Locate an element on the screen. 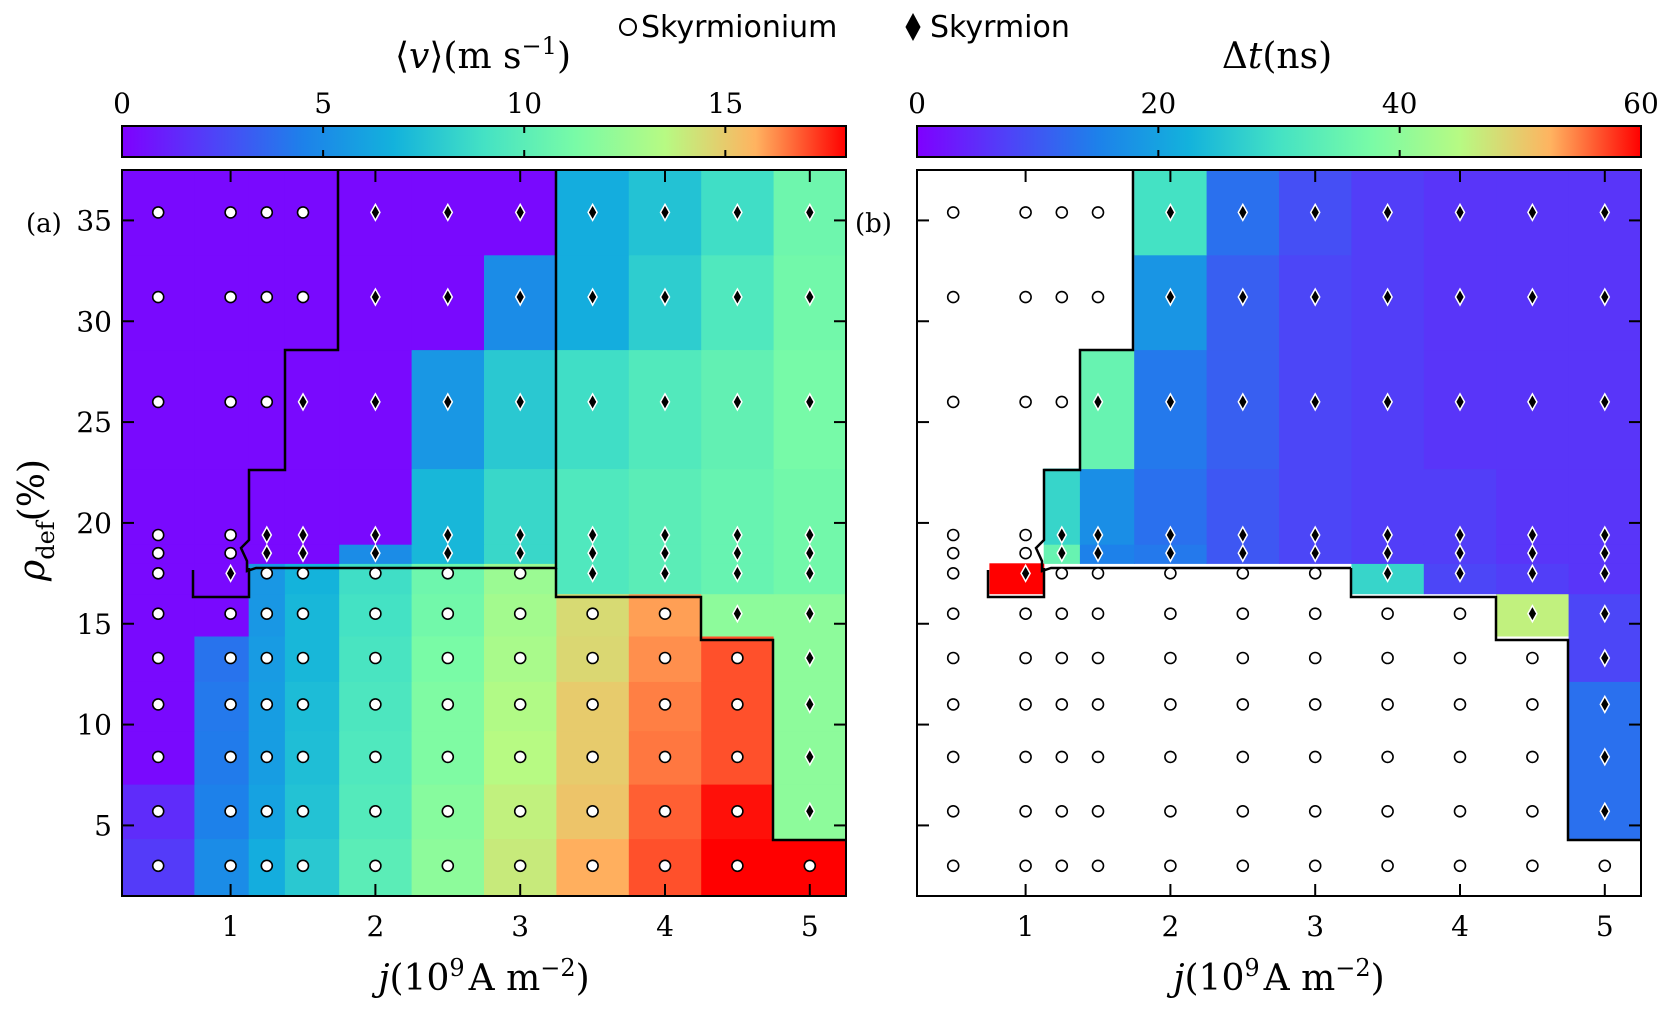 The width and height of the screenshot is (1660, 1012). colorbar-tick-label: 15 is located at coordinates (726, 103).